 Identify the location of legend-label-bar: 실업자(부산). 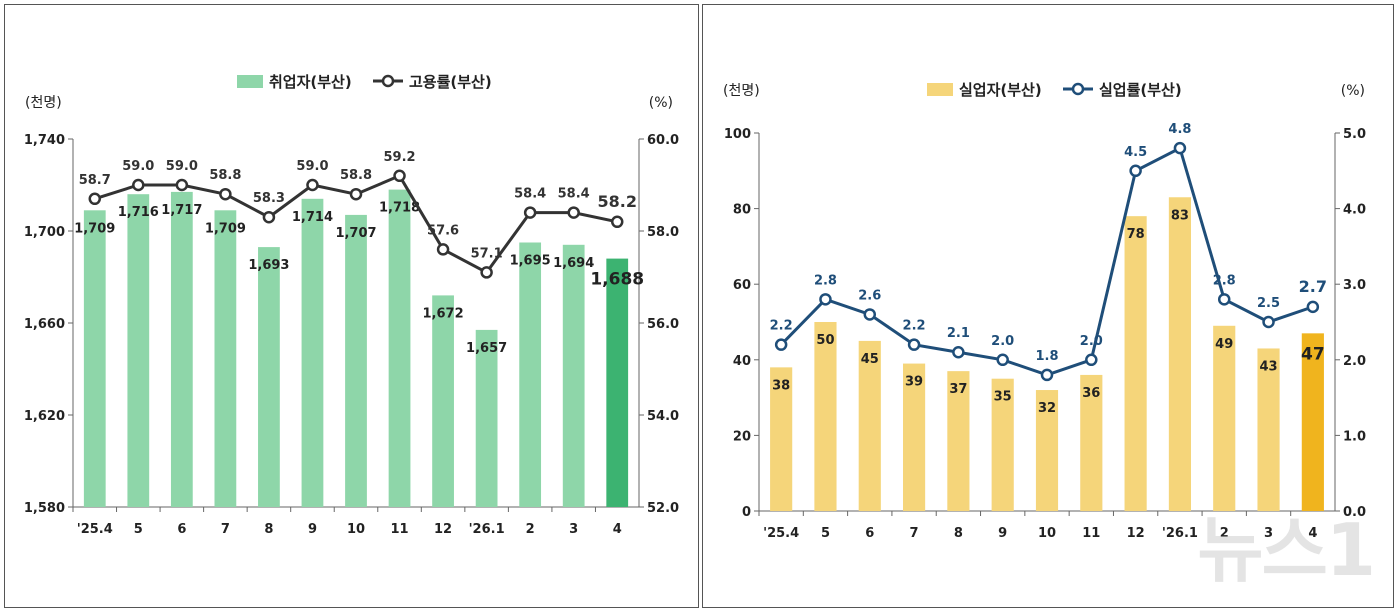
(1000, 90).